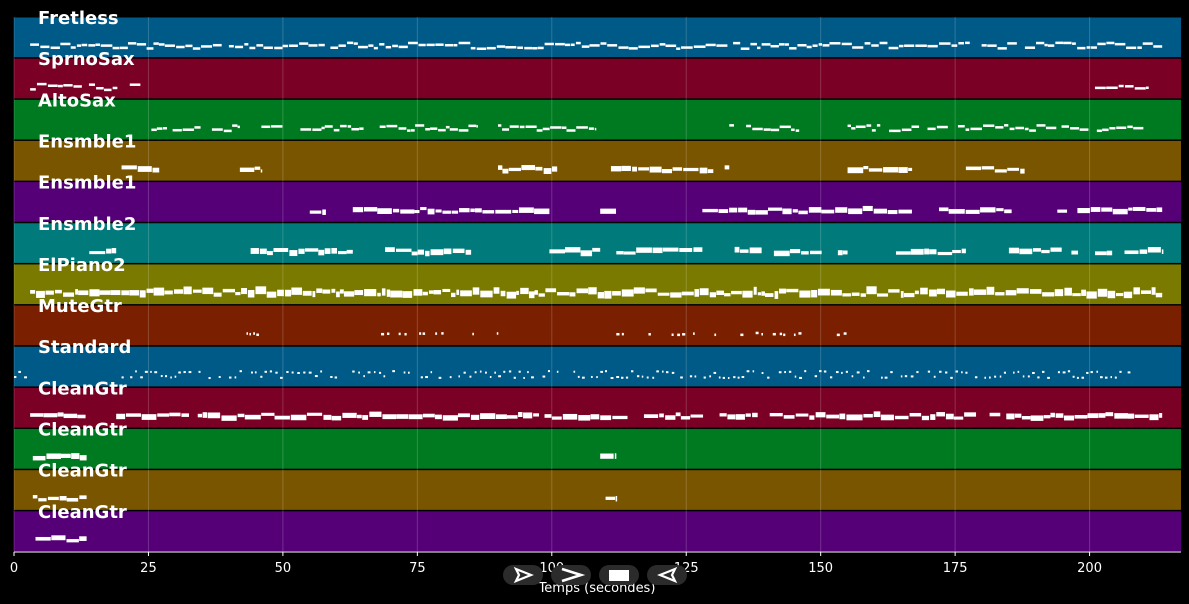 This screenshot has width=1189, height=604. I want to click on play-forward-button, so click(523, 575).